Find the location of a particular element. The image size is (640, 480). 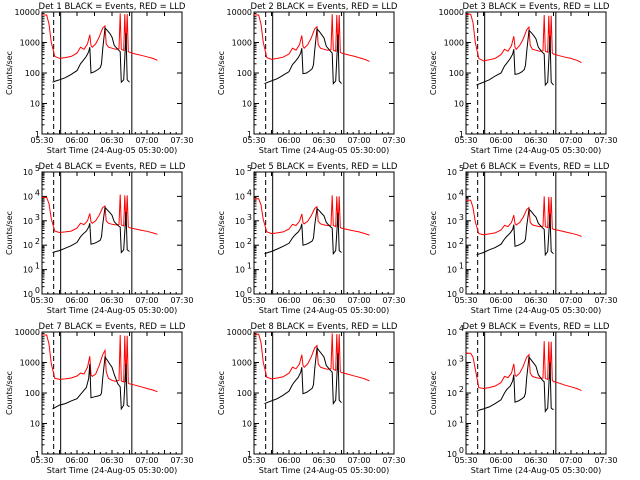

chart-title: Det 1 BLACK = Events, RED = LLD is located at coordinates (112, 7).